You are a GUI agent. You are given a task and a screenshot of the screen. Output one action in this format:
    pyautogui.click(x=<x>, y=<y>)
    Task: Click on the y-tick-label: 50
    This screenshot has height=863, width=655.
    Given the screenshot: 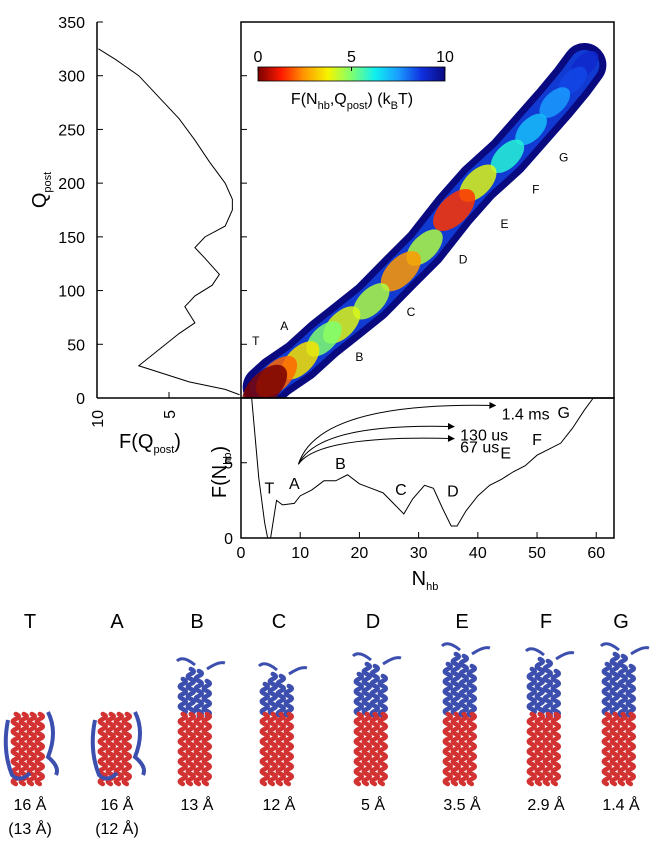 What is the action you would take?
    pyautogui.click(x=76, y=345)
    